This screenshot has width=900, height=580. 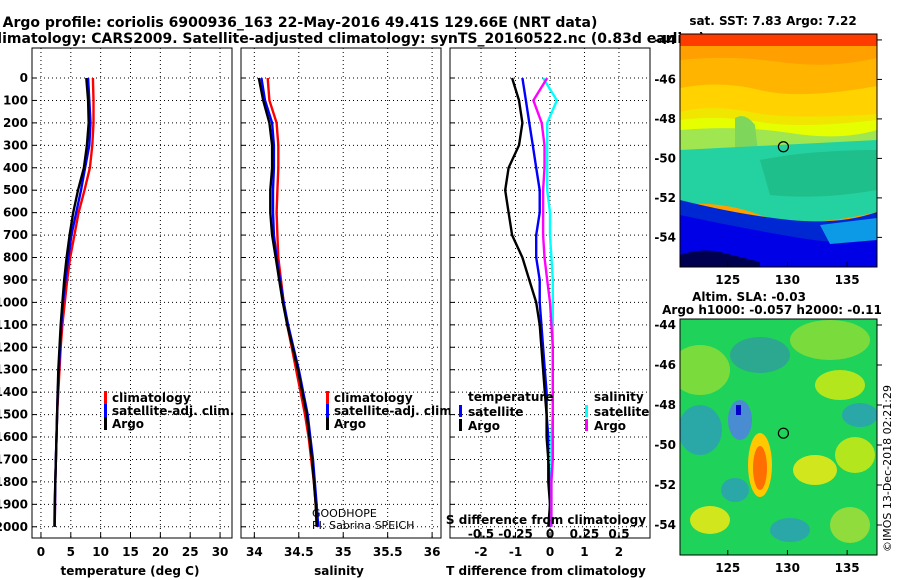 What do you see at coordinates (619, 552) in the screenshot?
I see `x-tick-label: 2` at bounding box center [619, 552].